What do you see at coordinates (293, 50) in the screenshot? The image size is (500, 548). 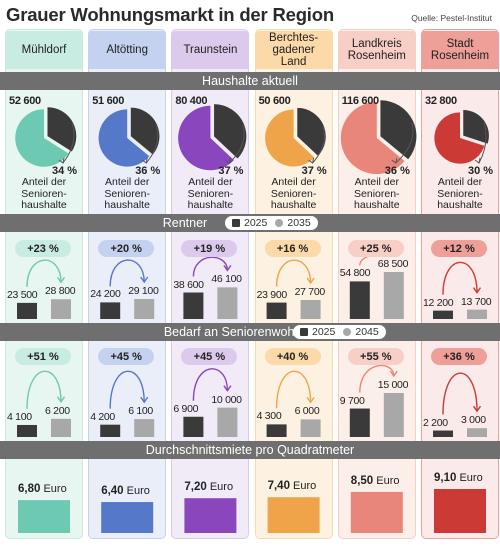 I see `column-header-berchtesgadener-land: Berchtes-gadener Land` at bounding box center [293, 50].